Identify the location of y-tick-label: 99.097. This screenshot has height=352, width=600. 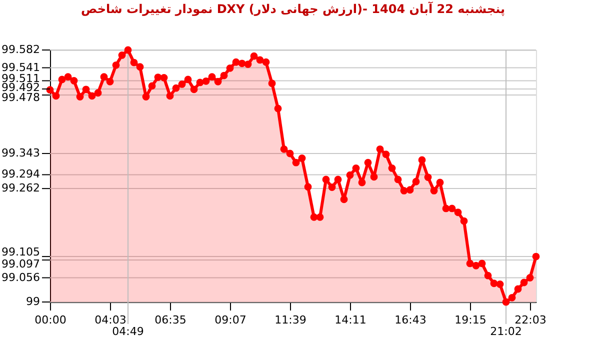
(21, 263).